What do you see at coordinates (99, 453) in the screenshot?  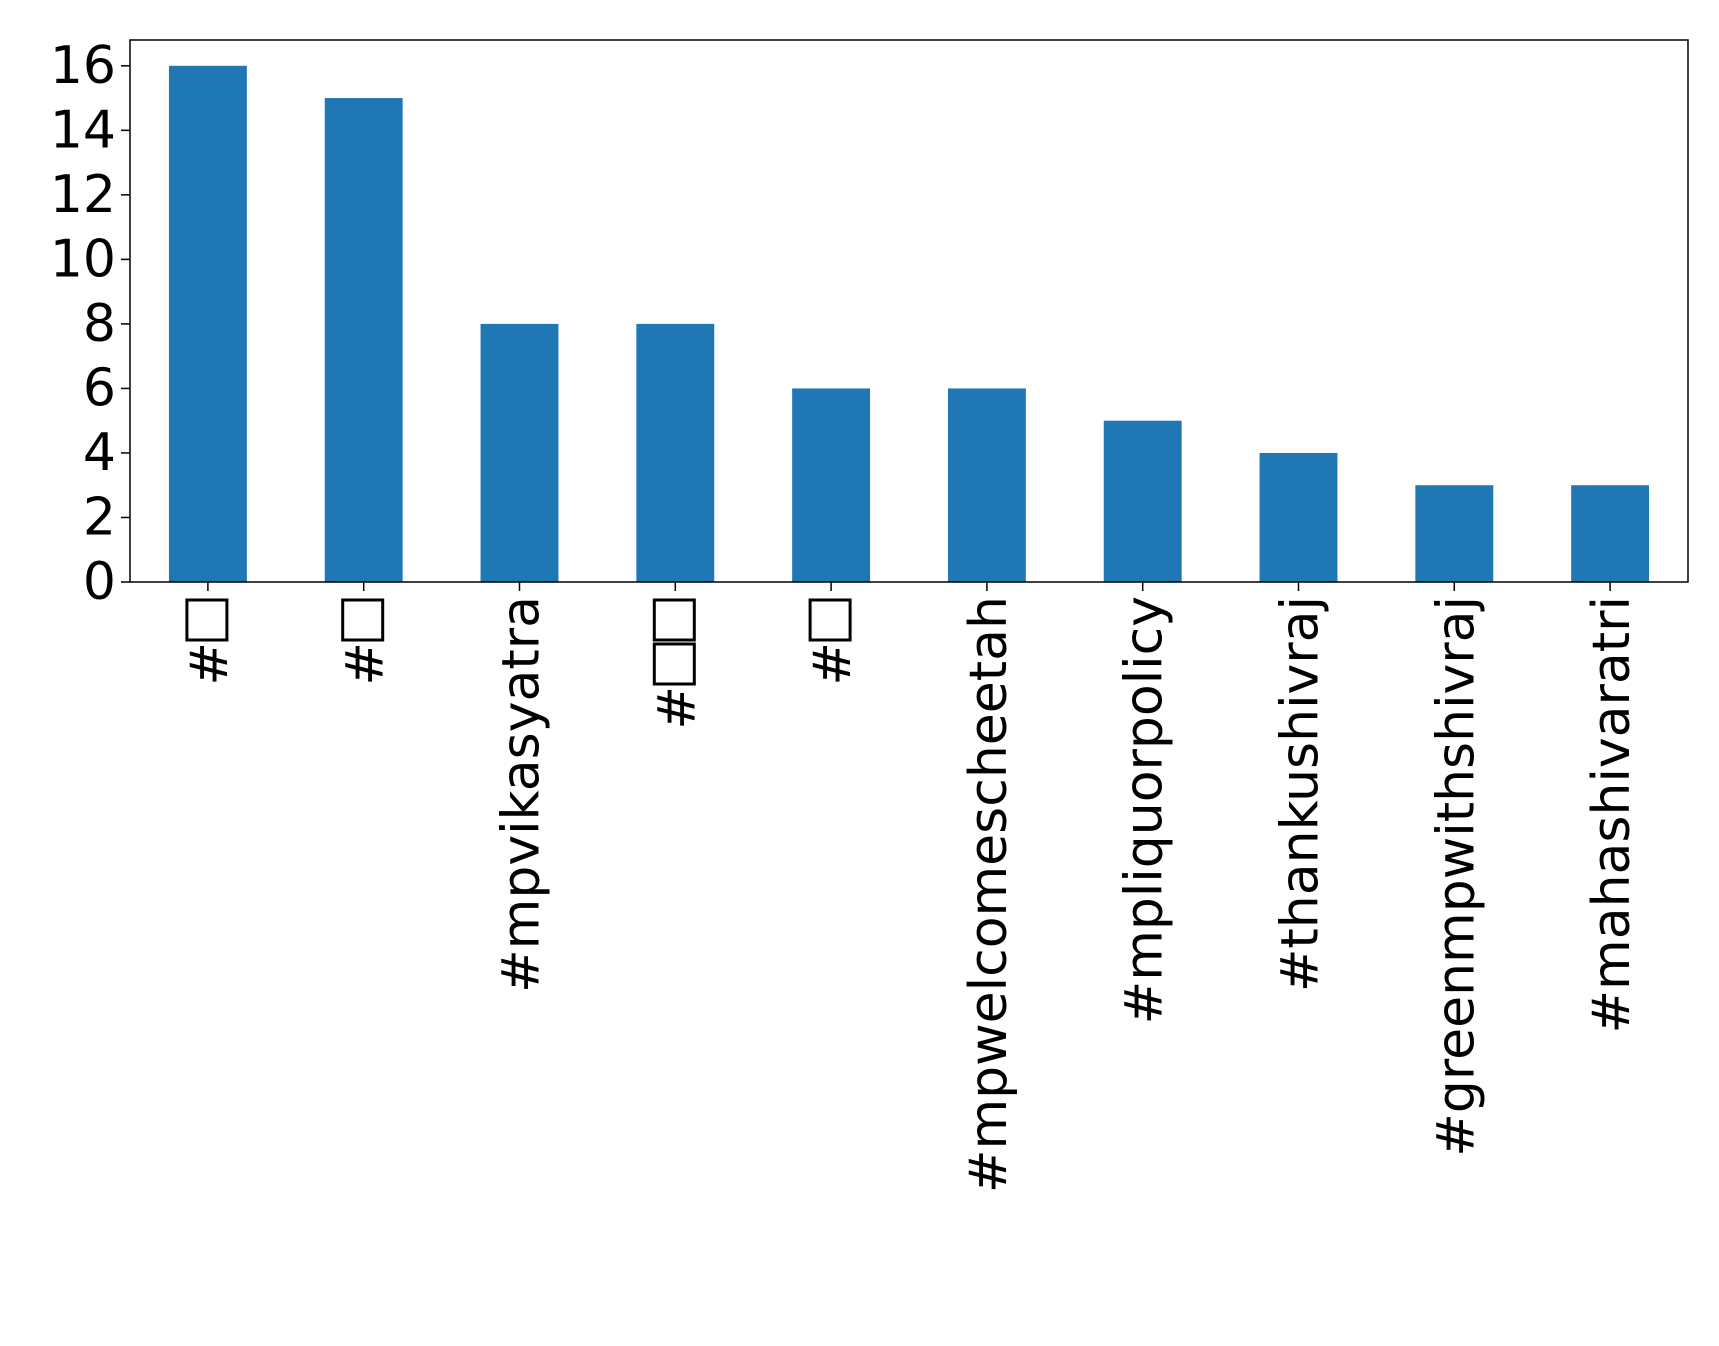 I see `y-tick-label: 4` at bounding box center [99, 453].